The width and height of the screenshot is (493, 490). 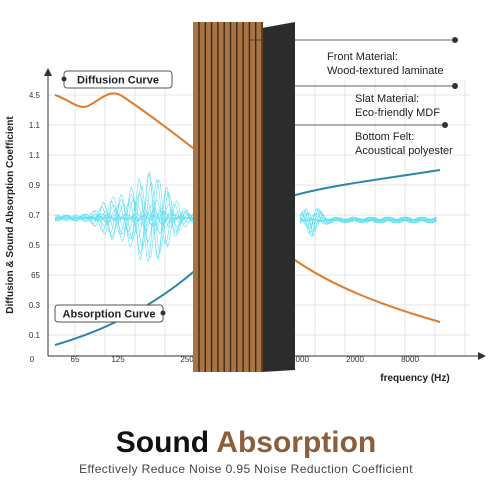 What do you see at coordinates (35, 185) in the screenshot?
I see `y-tick-label: 0.9` at bounding box center [35, 185].